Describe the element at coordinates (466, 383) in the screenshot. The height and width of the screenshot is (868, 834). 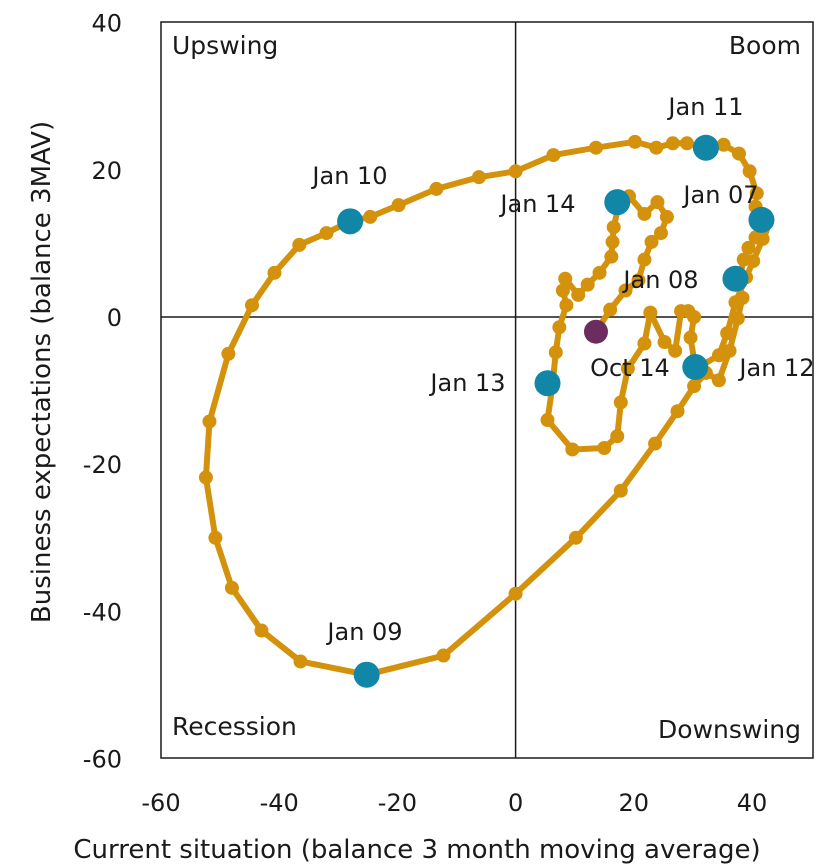
I see `point-annotation: Jan 13` at that location.